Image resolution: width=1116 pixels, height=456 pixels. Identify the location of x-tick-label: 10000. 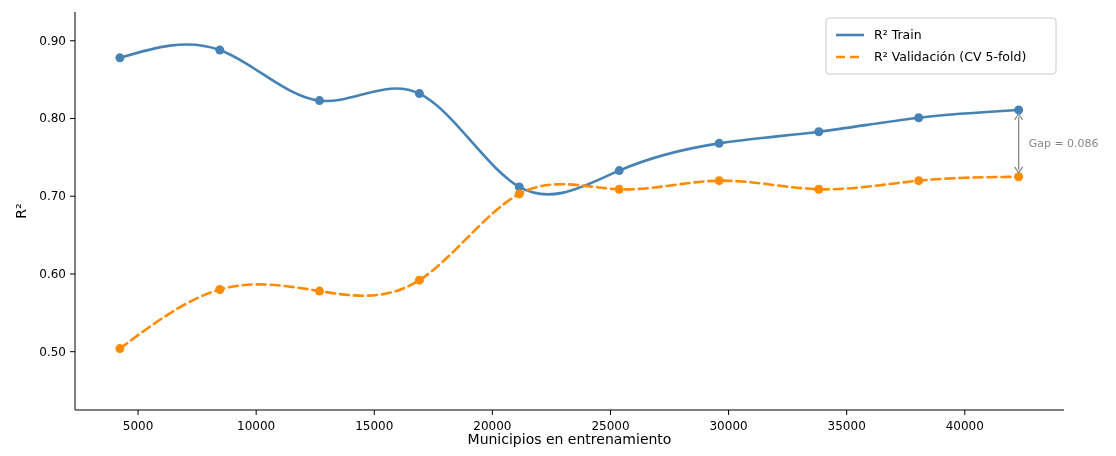
(256, 426).